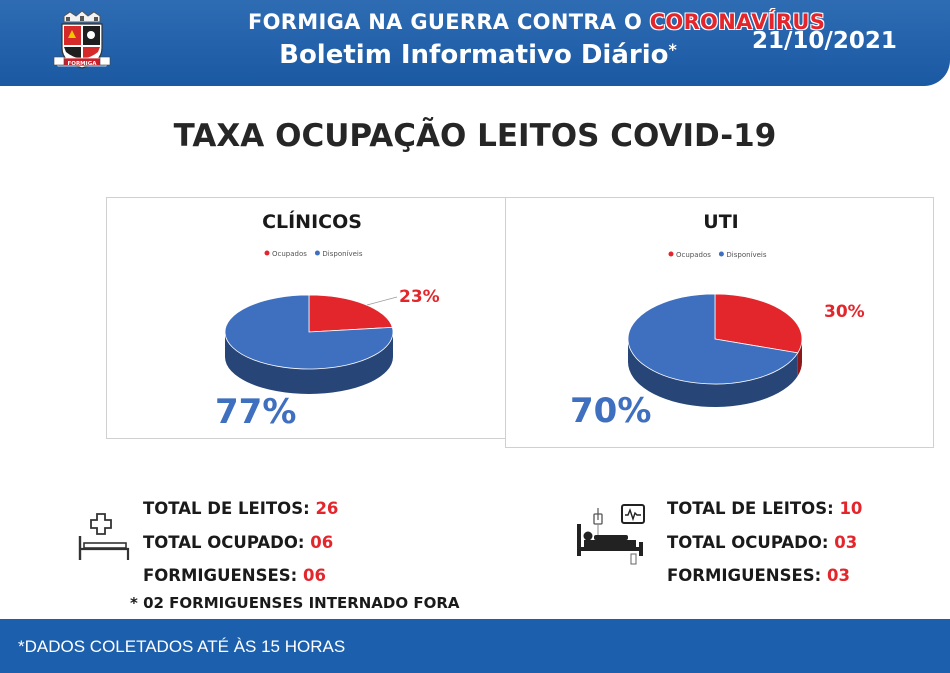 This screenshot has width=950, height=673. I want to click on data-label-leader, so click(382, 301).